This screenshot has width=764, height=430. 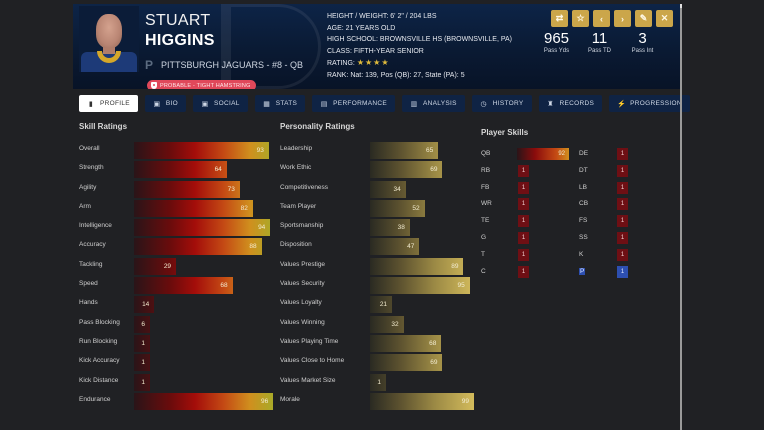 What do you see at coordinates (165, 103) in the screenshot?
I see `tab-bio: ▣ BIO` at bounding box center [165, 103].